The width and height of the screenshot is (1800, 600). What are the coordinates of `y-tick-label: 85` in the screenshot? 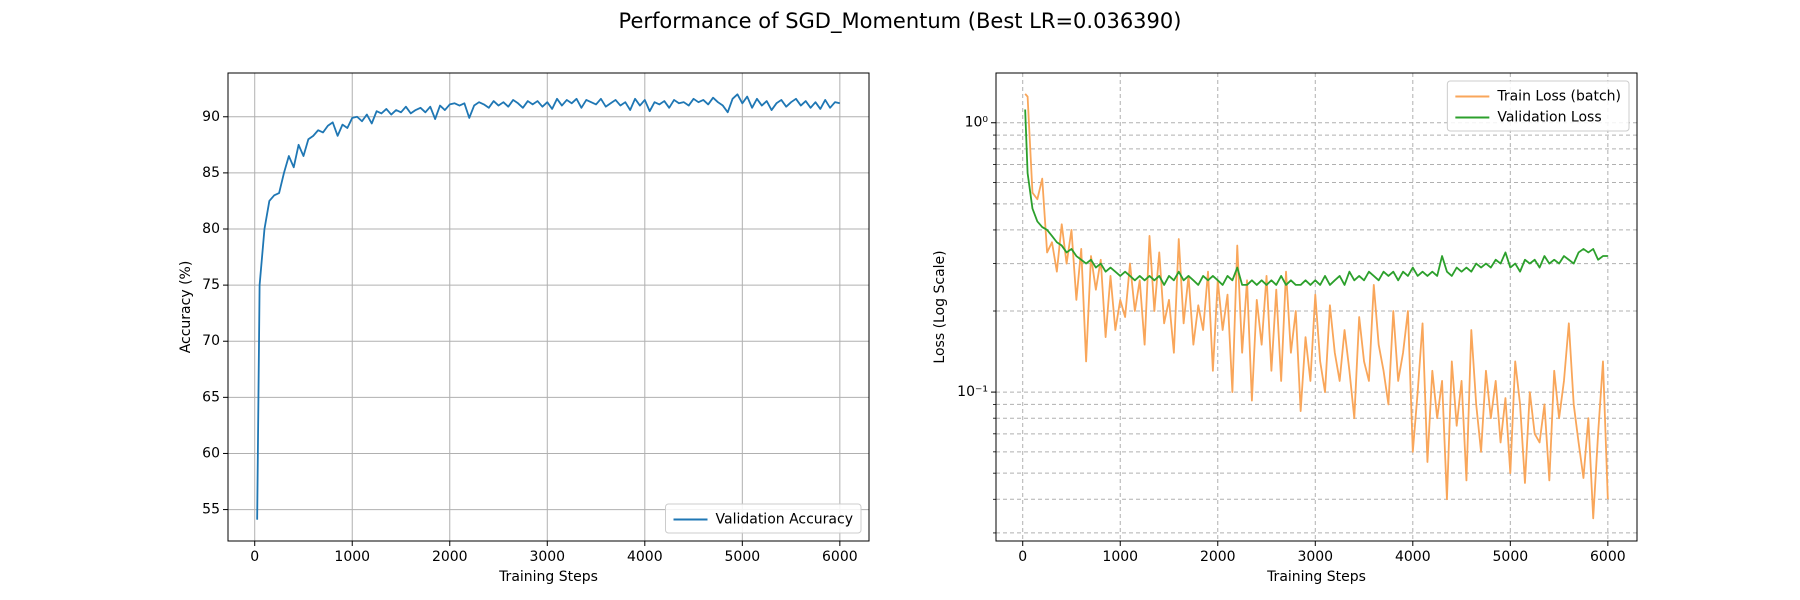 It's located at (211, 173).